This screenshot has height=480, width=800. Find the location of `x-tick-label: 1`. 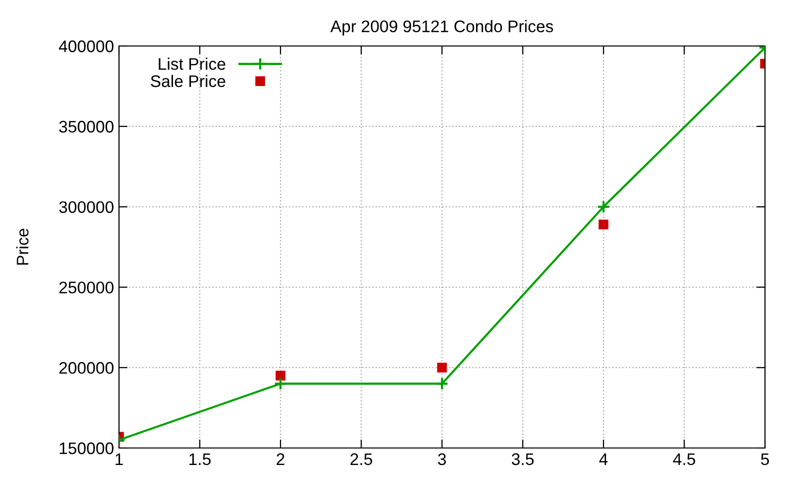

x-tick-label: 1 is located at coordinates (119, 459).